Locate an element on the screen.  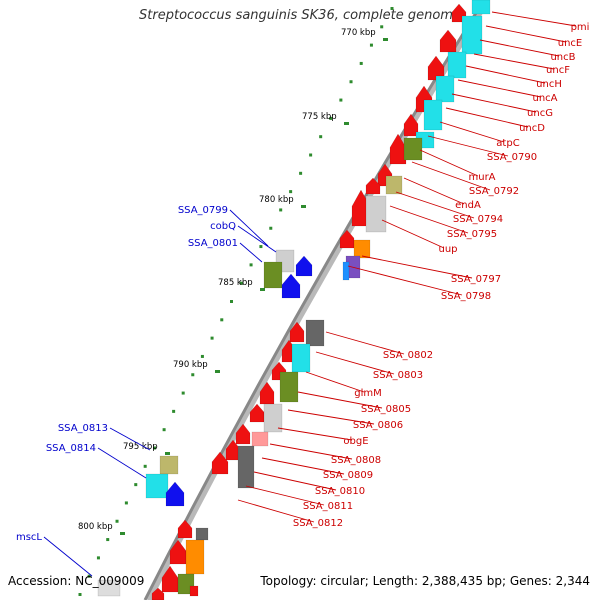
gene-label: SSA_0809 is located at coordinates (348, 475).